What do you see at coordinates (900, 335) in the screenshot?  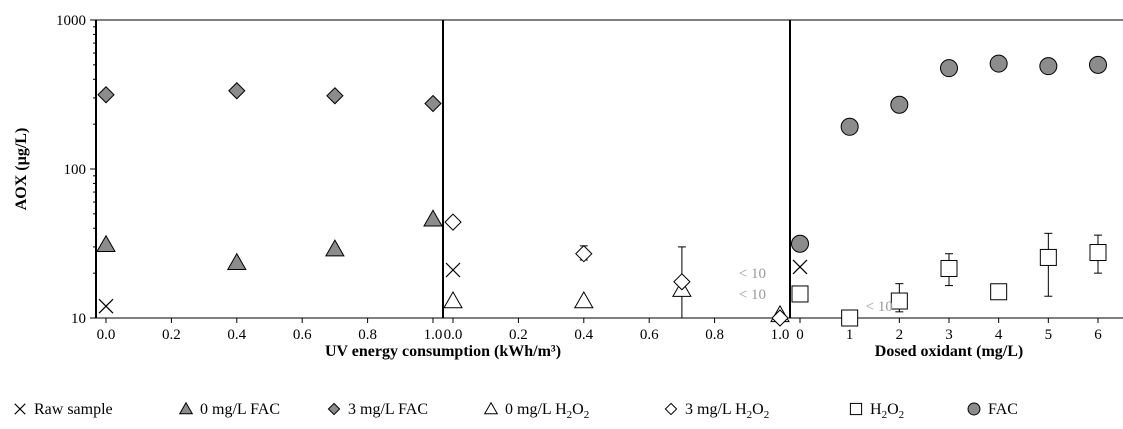 I see `x-tick-label: 2` at bounding box center [900, 335].